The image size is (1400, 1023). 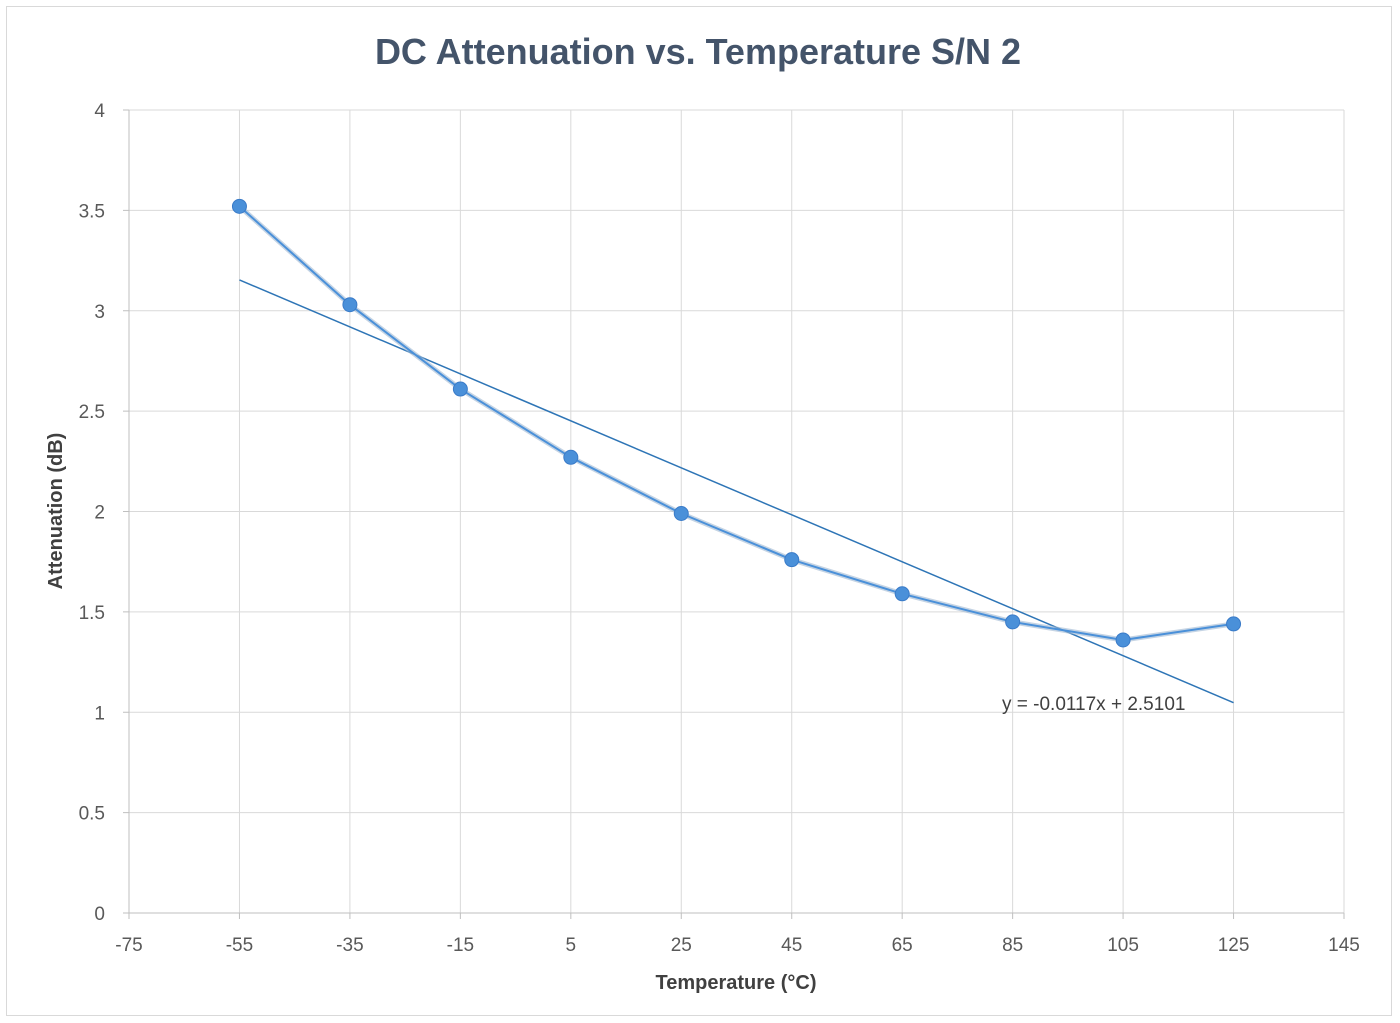 I want to click on y-tick-label: 3.5, so click(x=92, y=211).